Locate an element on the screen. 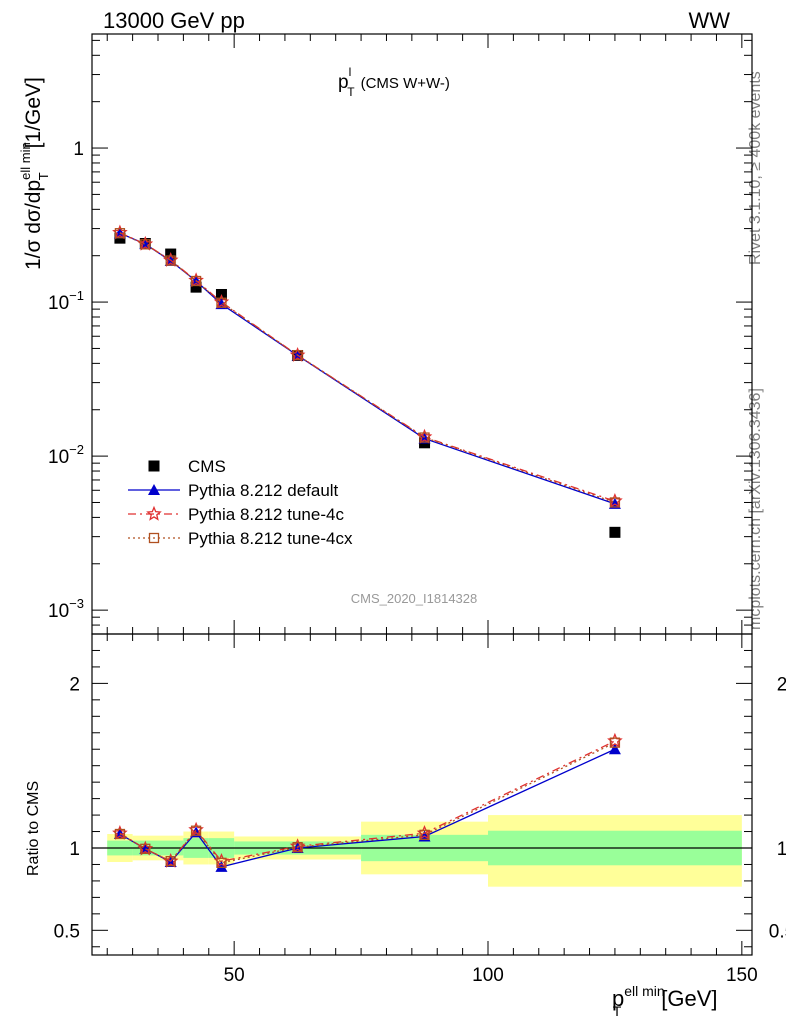 This screenshot has height=1024, width=786. y-axis-label-top: 1/σ dσ/dpell min T [1/GeV] is located at coordinates (34, 173).